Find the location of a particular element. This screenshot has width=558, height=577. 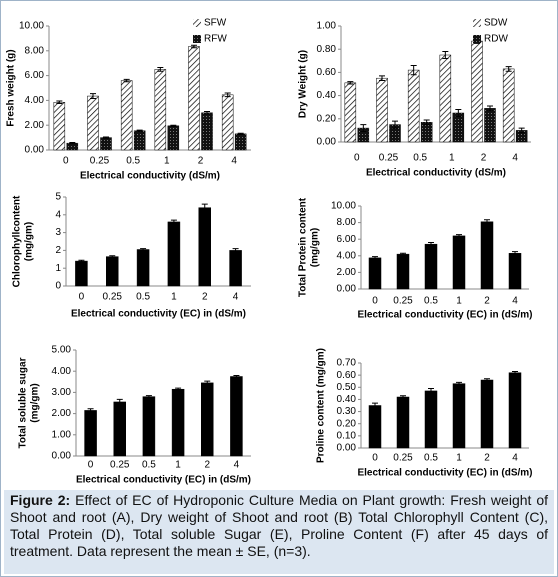

y-tick-label: 2 is located at coordinates (58, 250).